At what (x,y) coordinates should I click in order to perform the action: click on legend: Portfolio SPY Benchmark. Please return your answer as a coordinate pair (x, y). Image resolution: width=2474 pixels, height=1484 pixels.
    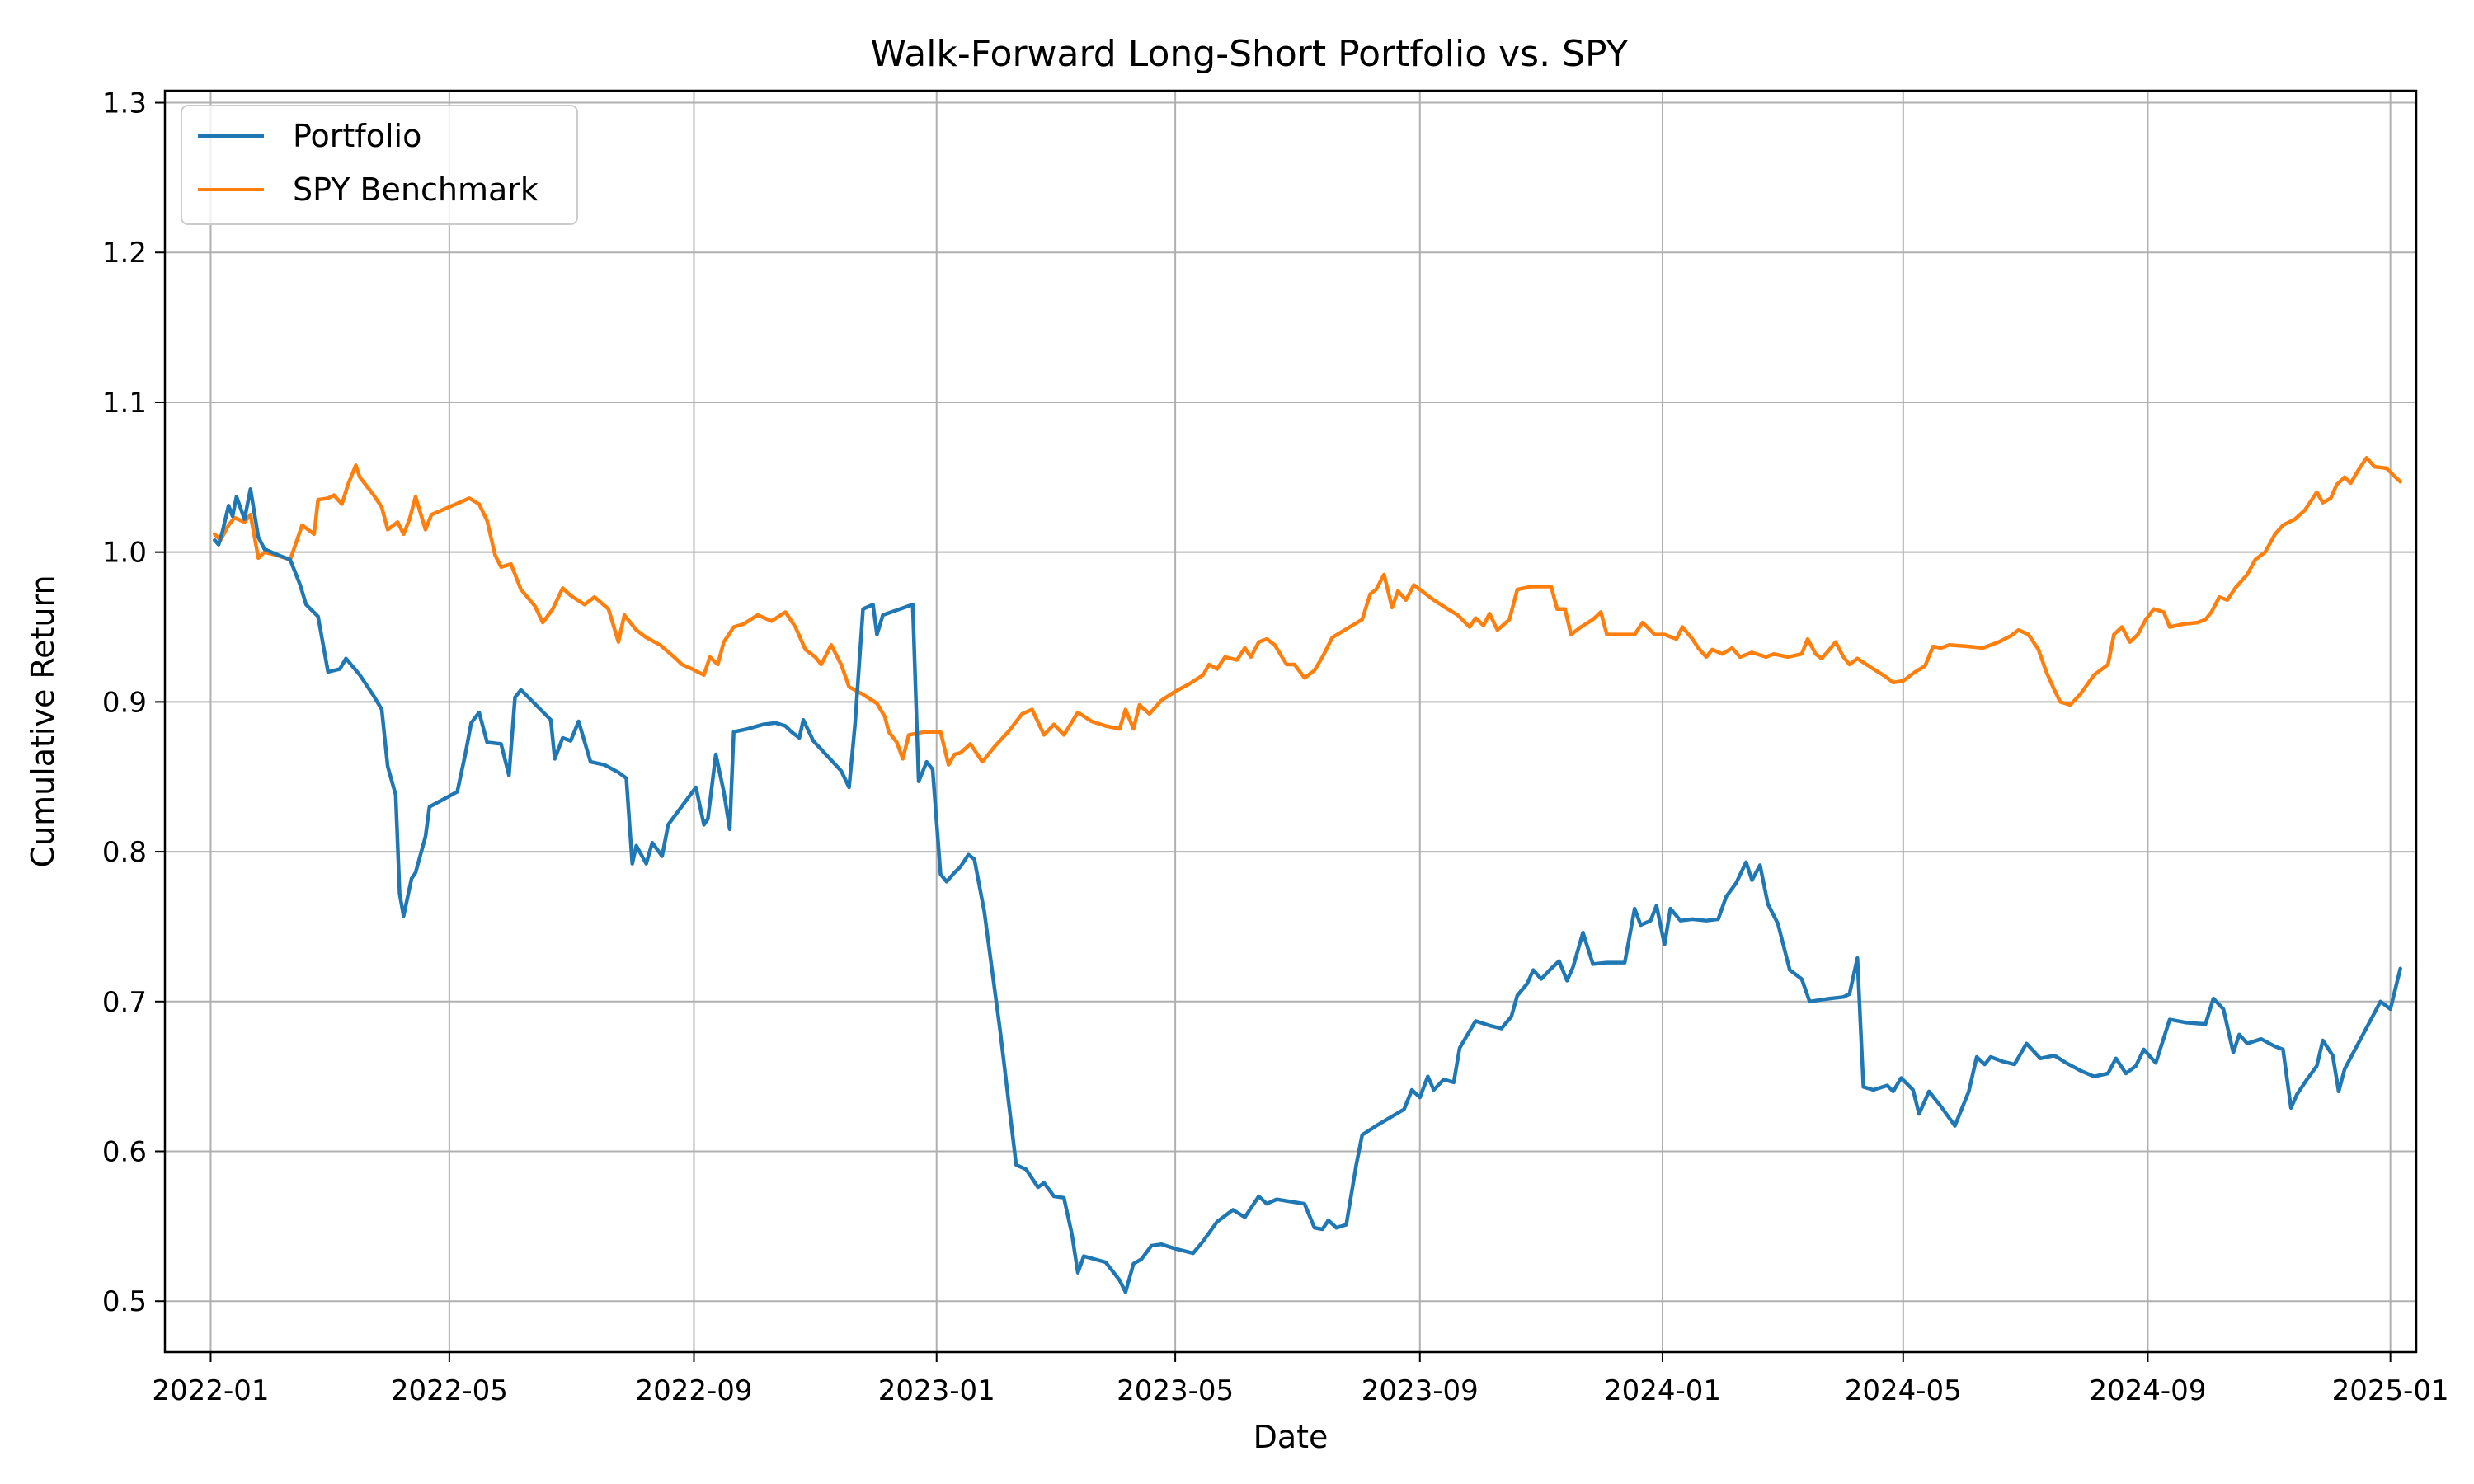
    Looking at the image, I should click on (379, 165).